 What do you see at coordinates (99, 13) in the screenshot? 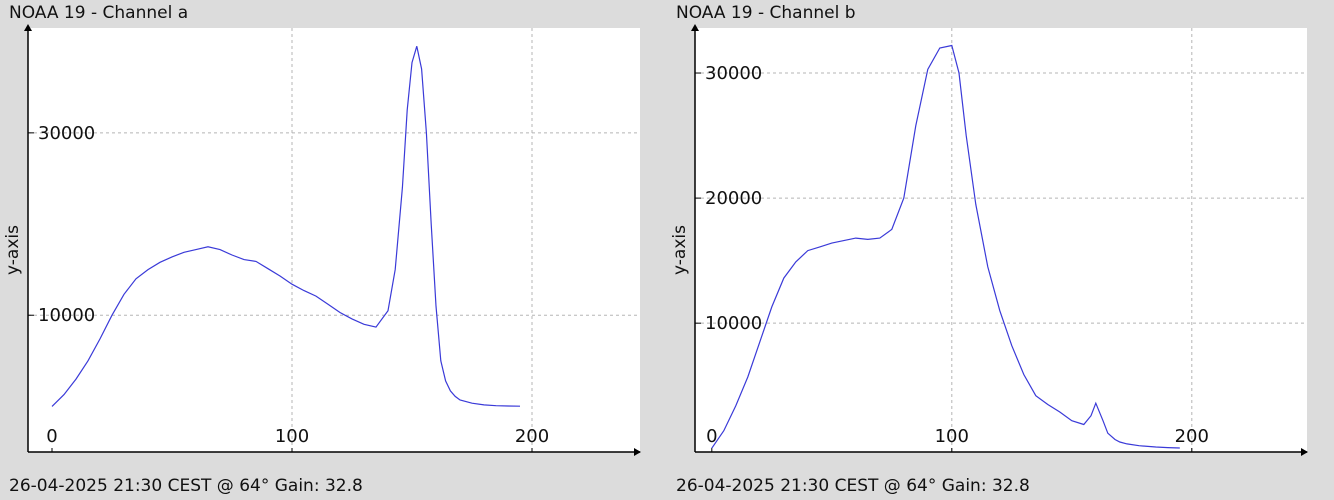
I see `chart-title: NOAA 19 - Channel a` at bounding box center [99, 13].